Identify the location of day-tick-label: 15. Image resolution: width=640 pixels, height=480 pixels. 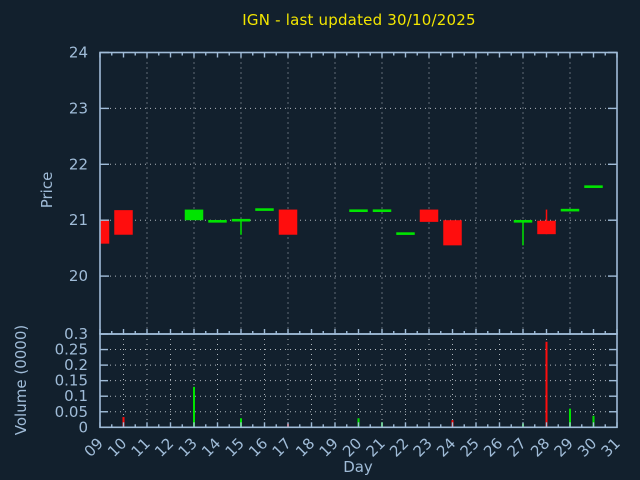
(235, 447).